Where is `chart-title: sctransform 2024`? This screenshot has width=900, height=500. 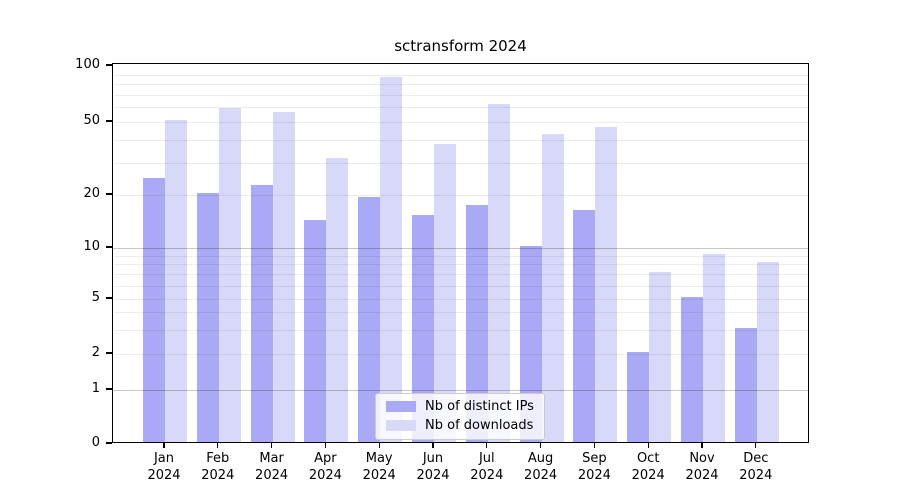 chart-title: sctransform 2024 is located at coordinates (460, 46).